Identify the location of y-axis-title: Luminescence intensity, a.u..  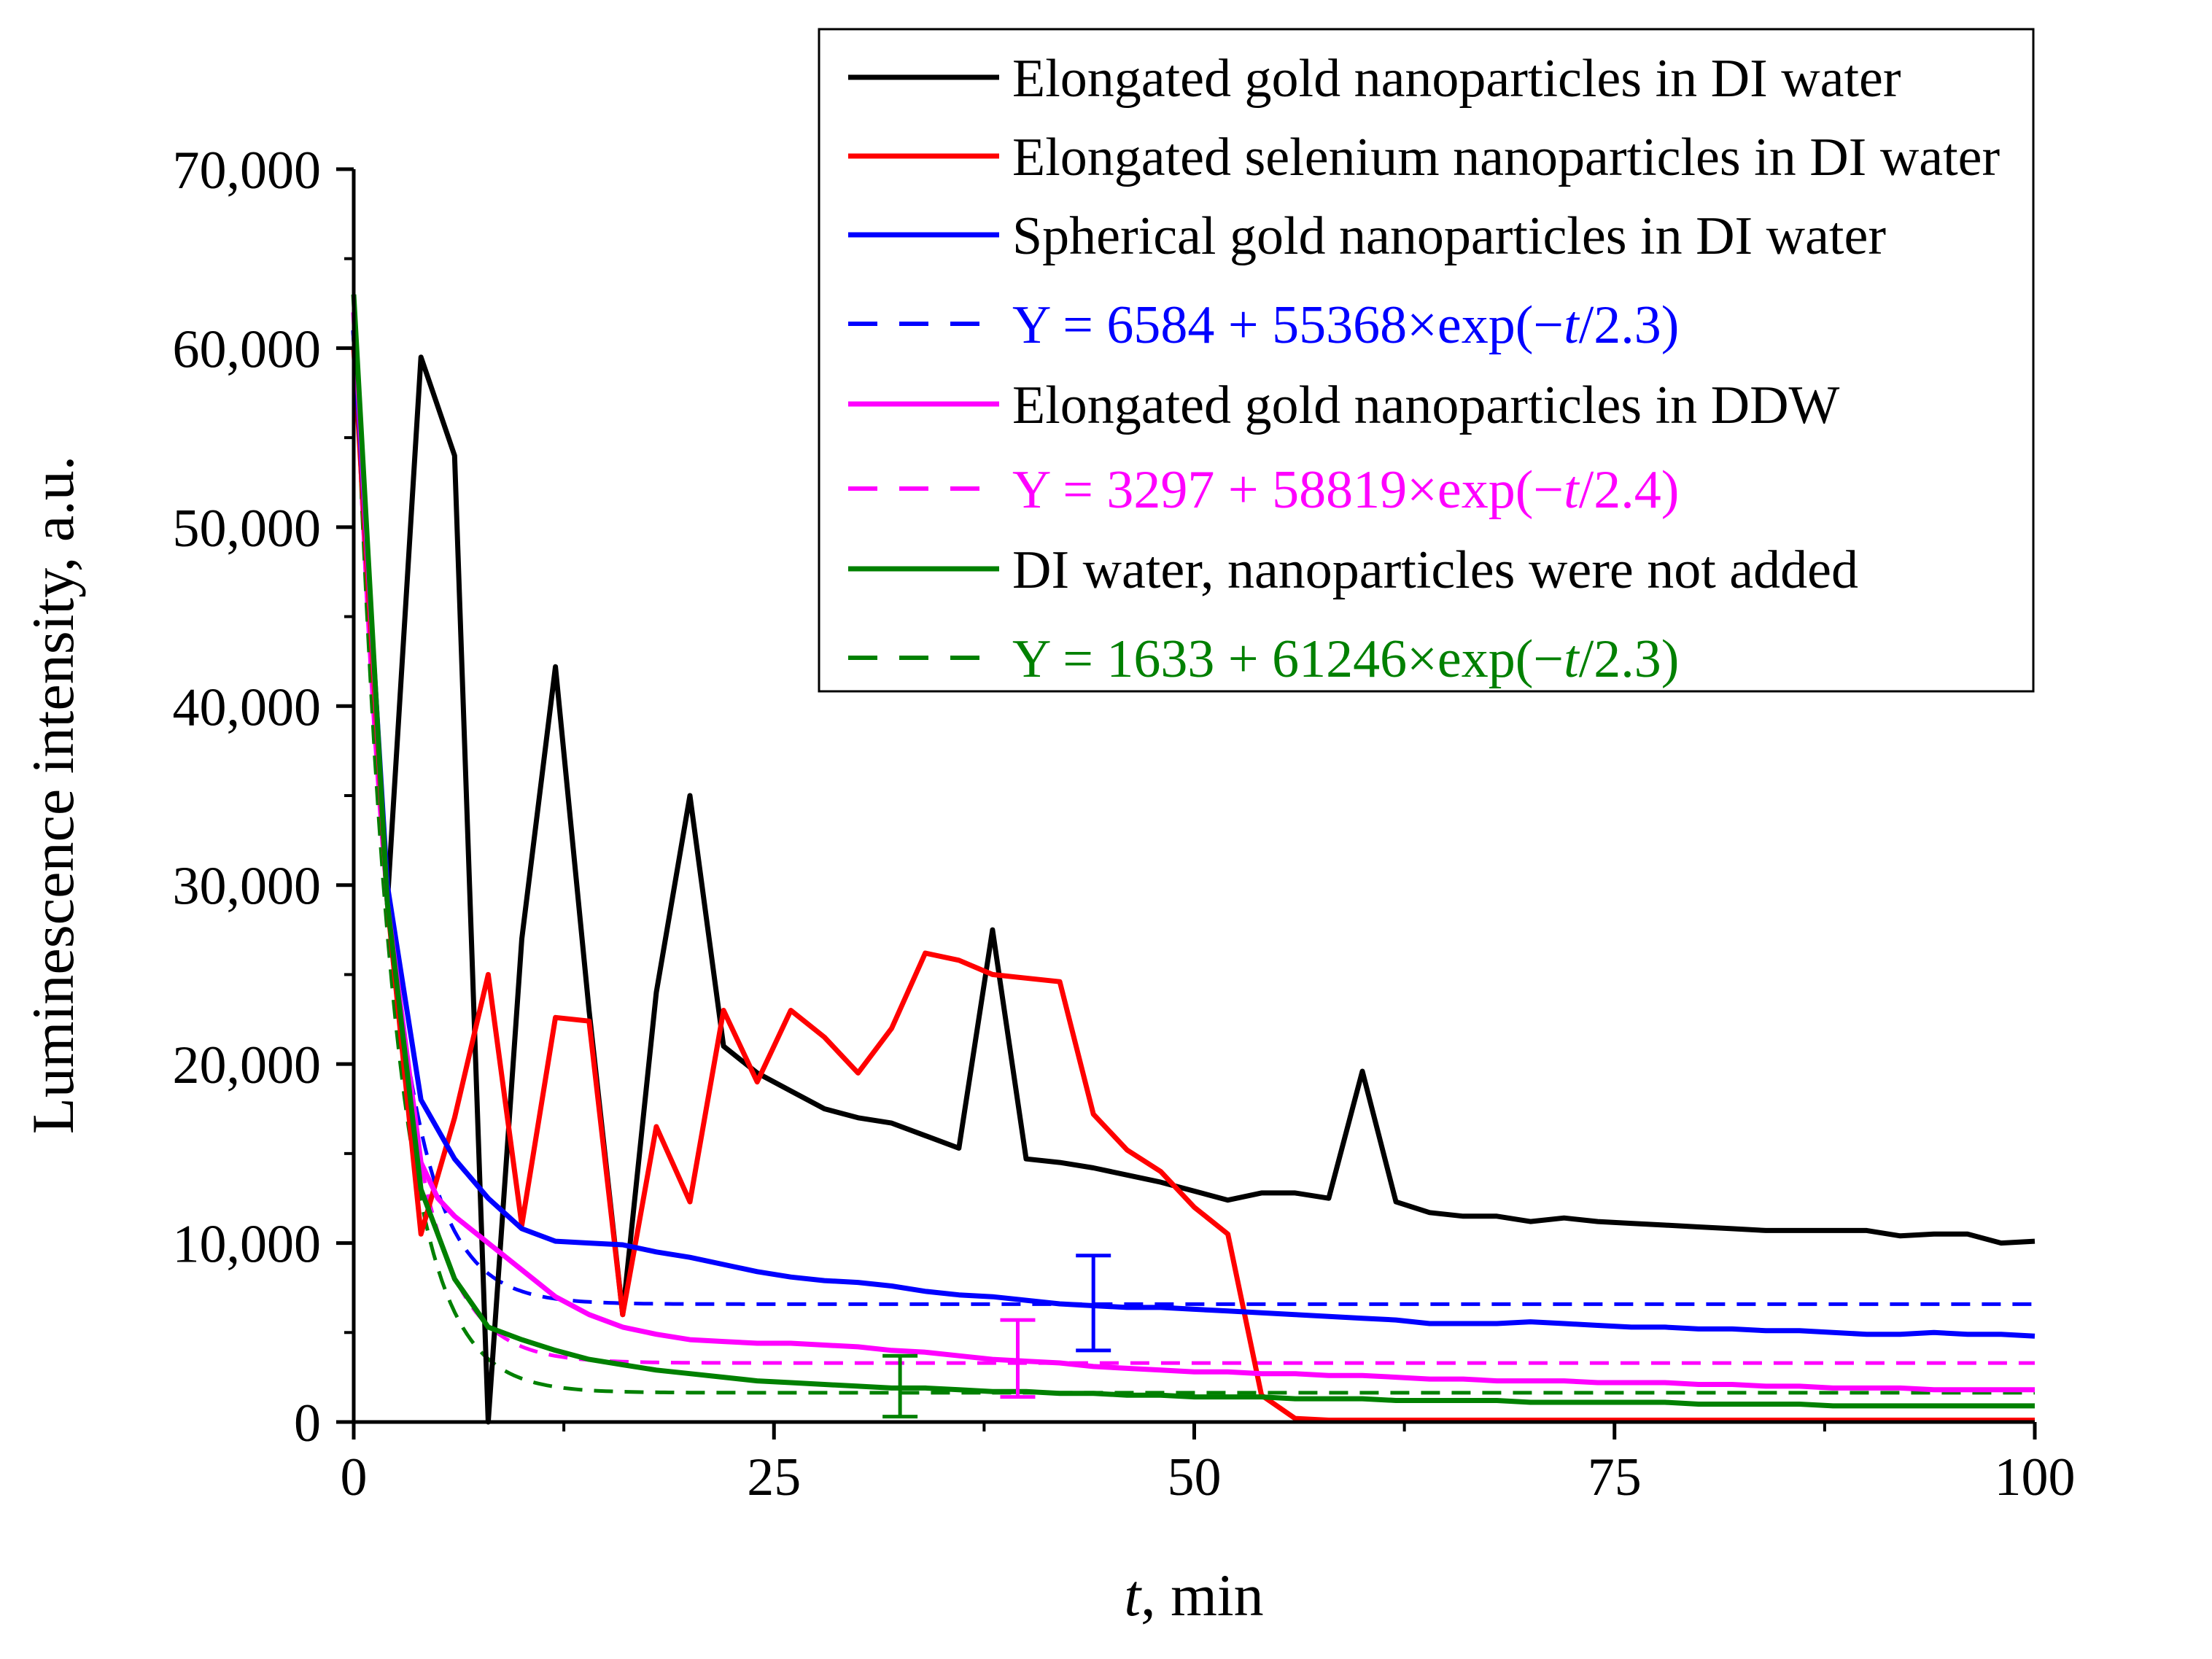
(53, 795).